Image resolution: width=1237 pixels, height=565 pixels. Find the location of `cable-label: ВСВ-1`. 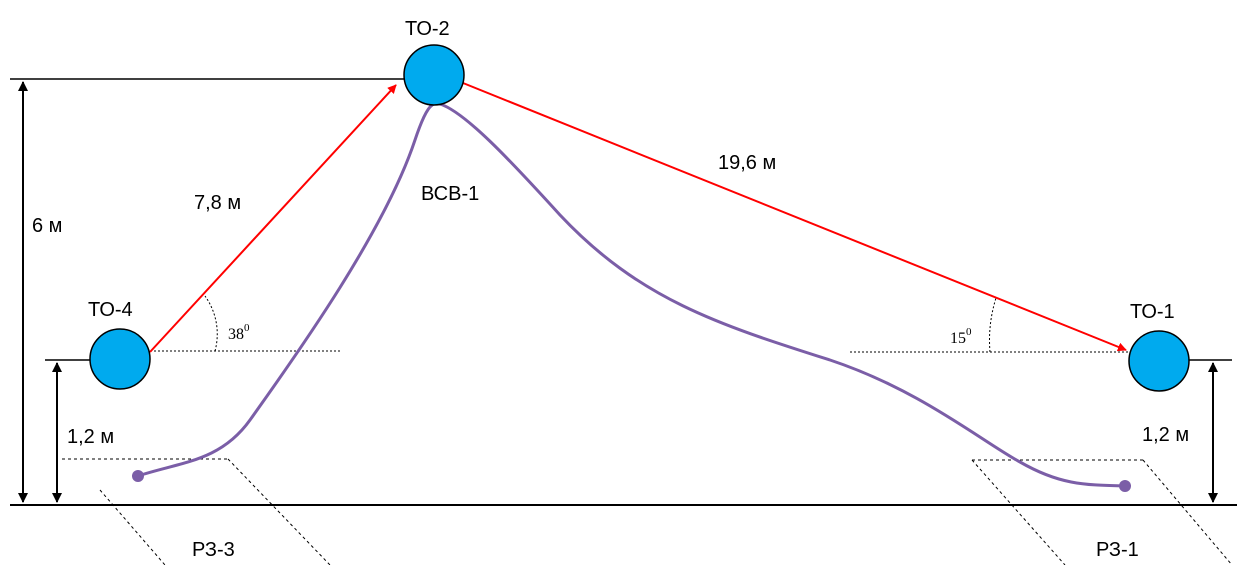

cable-label: ВСВ-1 is located at coordinates (450, 194).